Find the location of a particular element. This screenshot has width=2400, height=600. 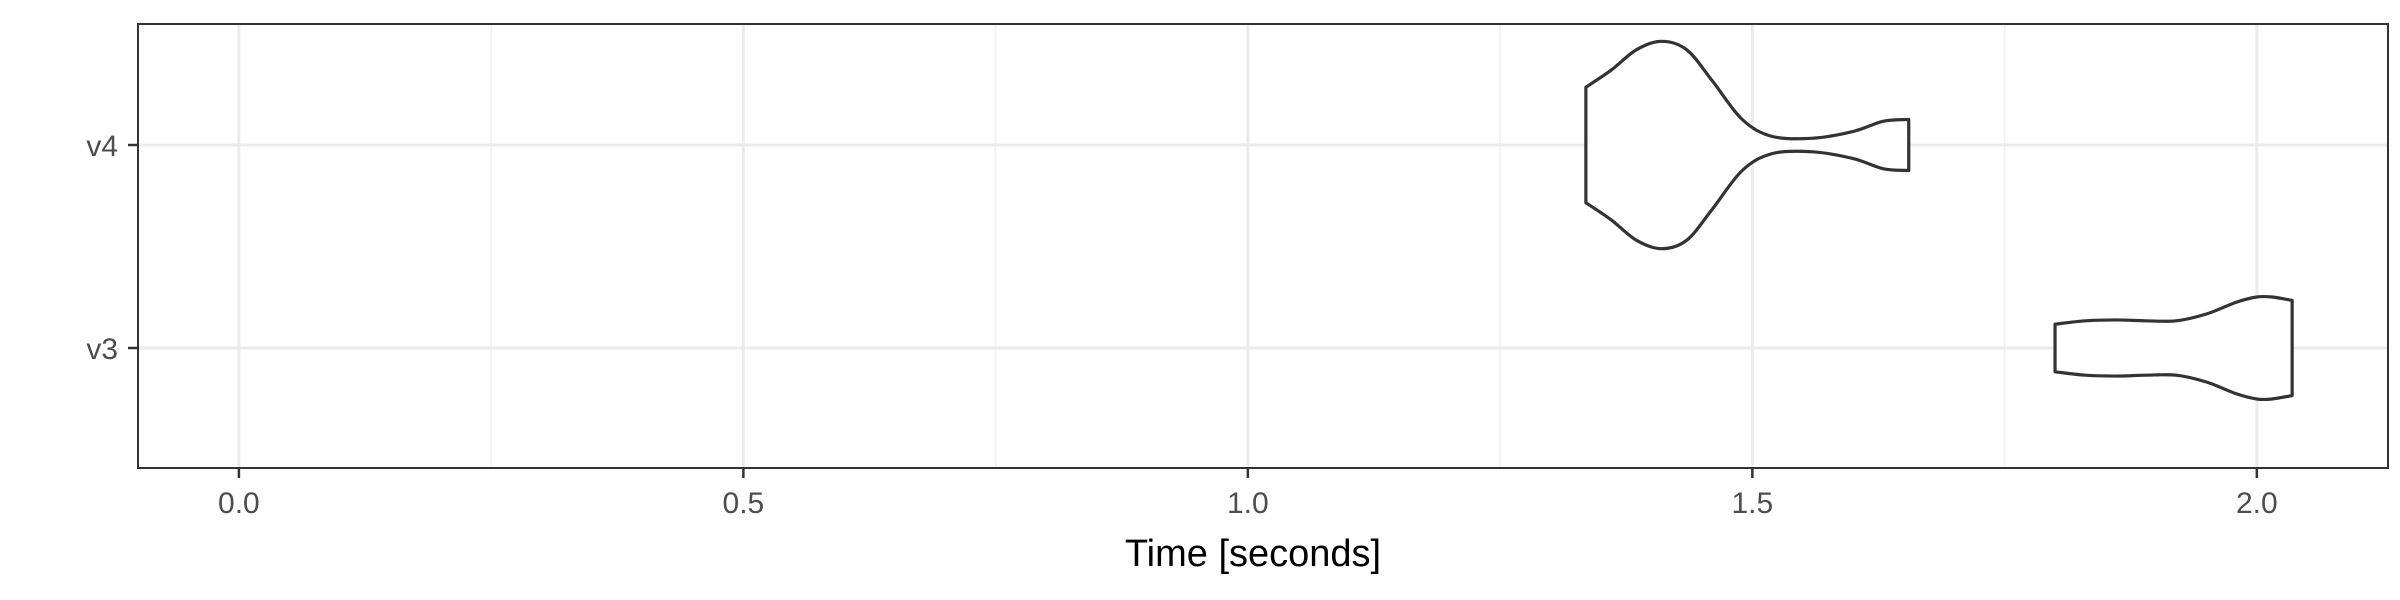

x-tick-label: 1.5 is located at coordinates (1752, 503).